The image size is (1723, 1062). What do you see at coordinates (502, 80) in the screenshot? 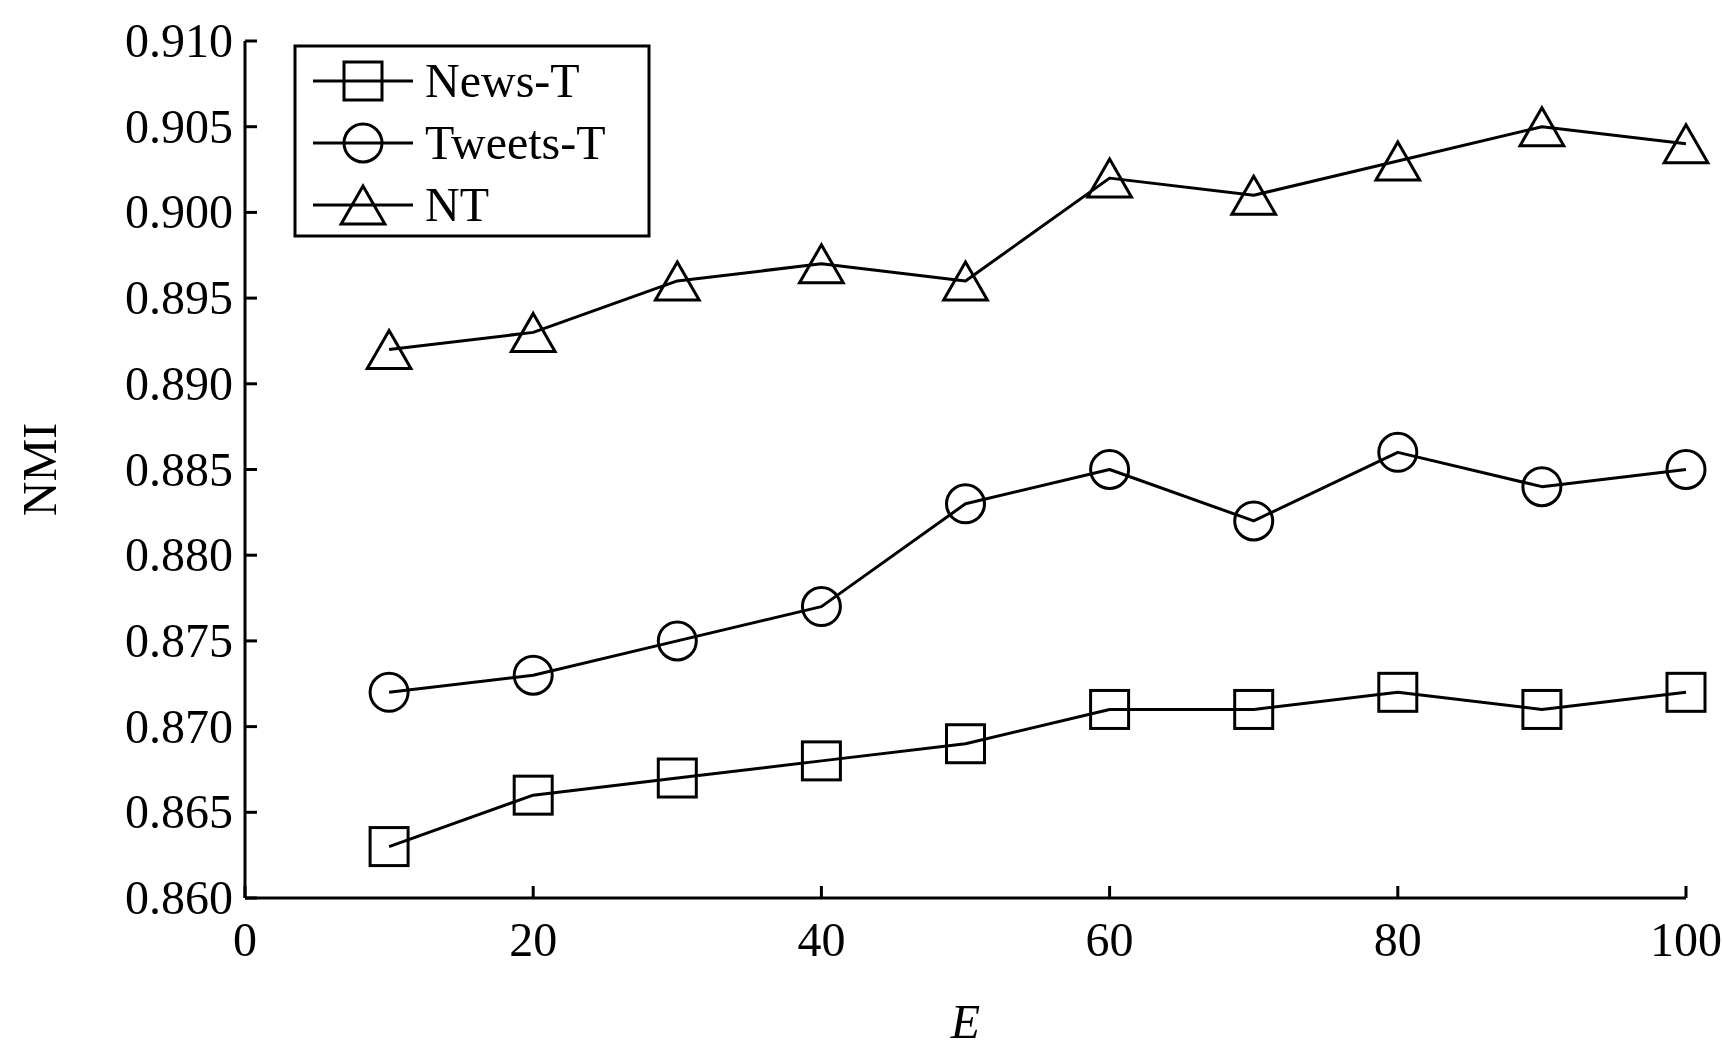
I see `legend-label: News-T` at bounding box center [502, 80].